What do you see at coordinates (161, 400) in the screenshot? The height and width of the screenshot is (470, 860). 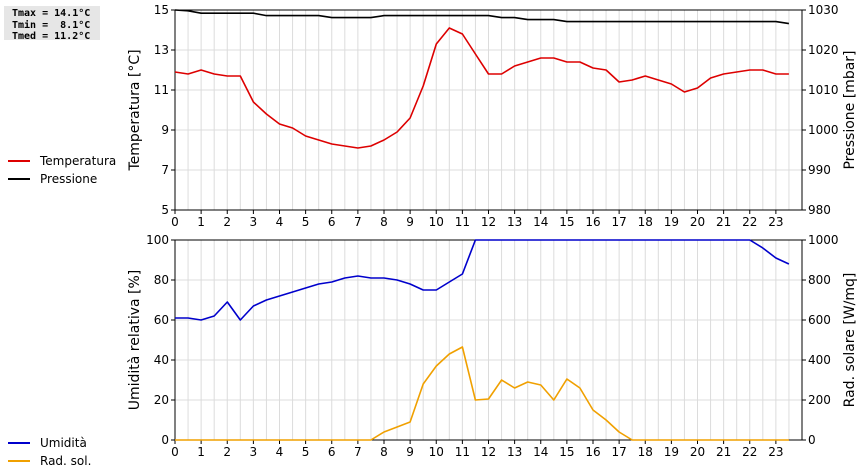 I see `y-tick-label: 20` at bounding box center [161, 400].